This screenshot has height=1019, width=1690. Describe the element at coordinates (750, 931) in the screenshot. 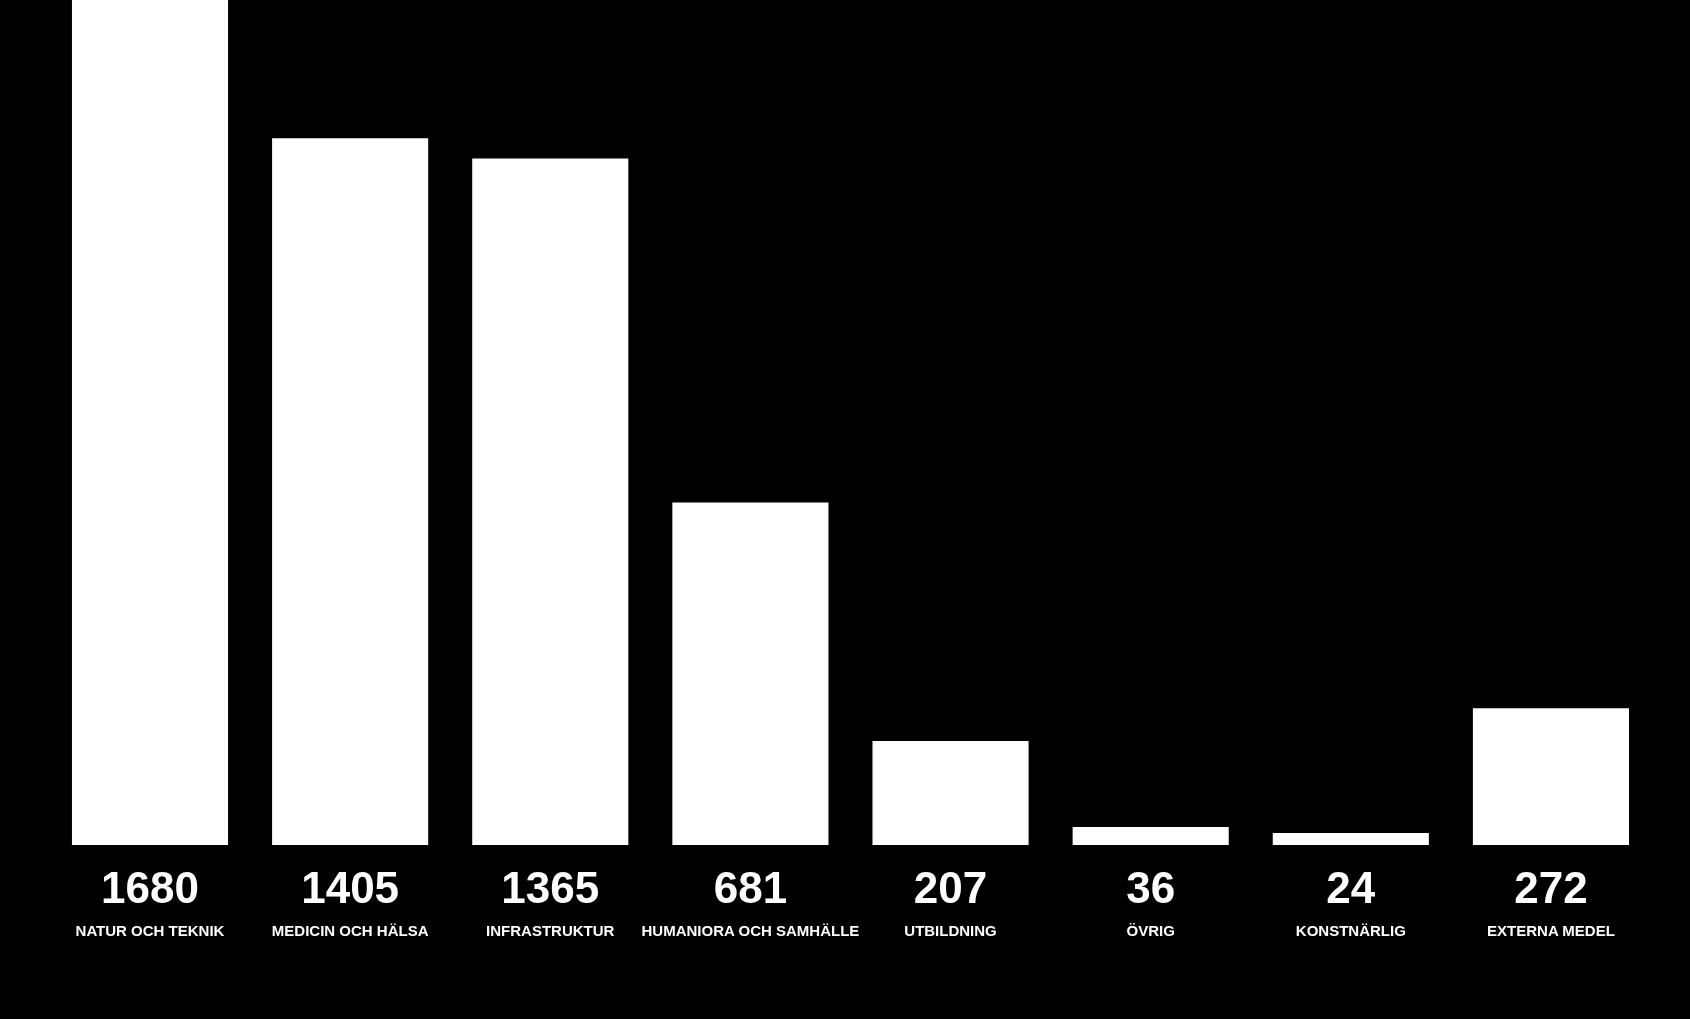

I see `x-tick-label: HUMANIORA OCH SAMHÄLLE` at that location.